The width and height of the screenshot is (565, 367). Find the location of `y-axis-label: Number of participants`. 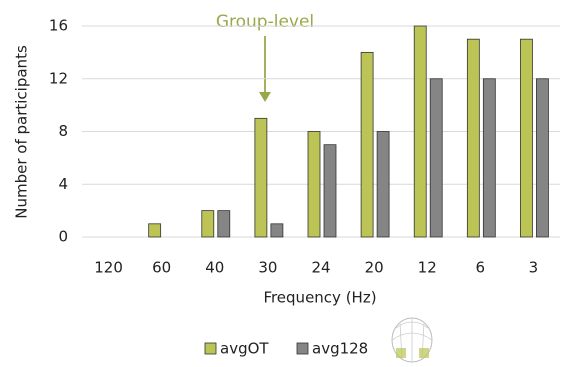

y-axis-label: Number of participants is located at coordinates (22, 132).